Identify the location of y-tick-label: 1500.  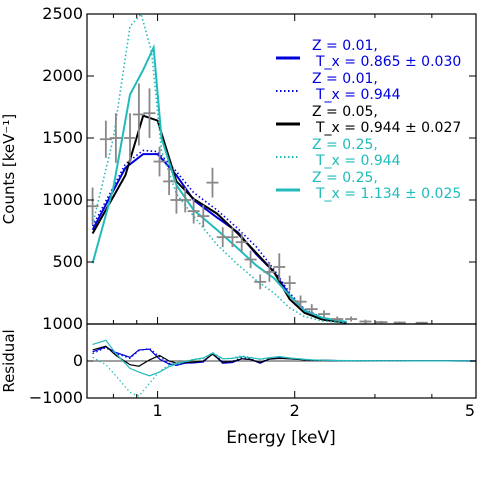
(62, 137).